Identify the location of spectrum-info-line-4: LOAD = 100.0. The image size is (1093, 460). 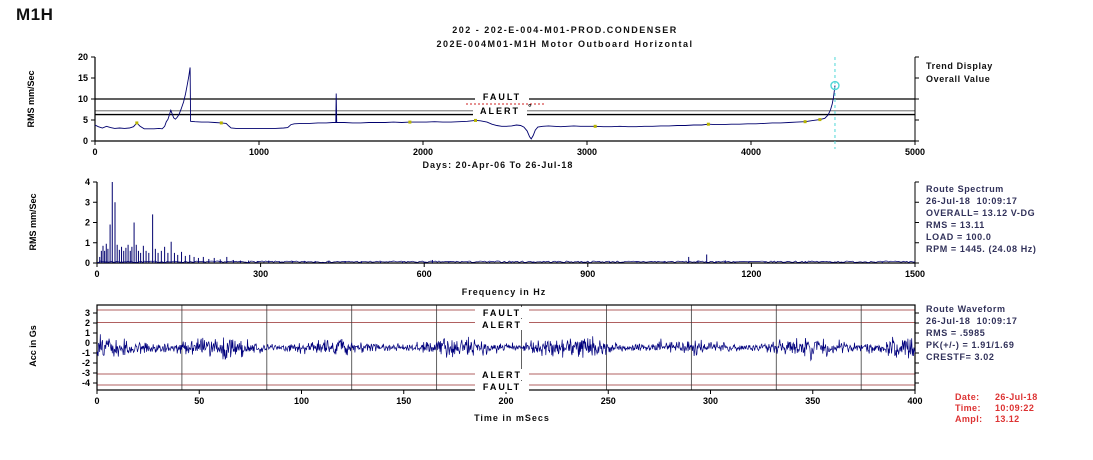
(959, 237).